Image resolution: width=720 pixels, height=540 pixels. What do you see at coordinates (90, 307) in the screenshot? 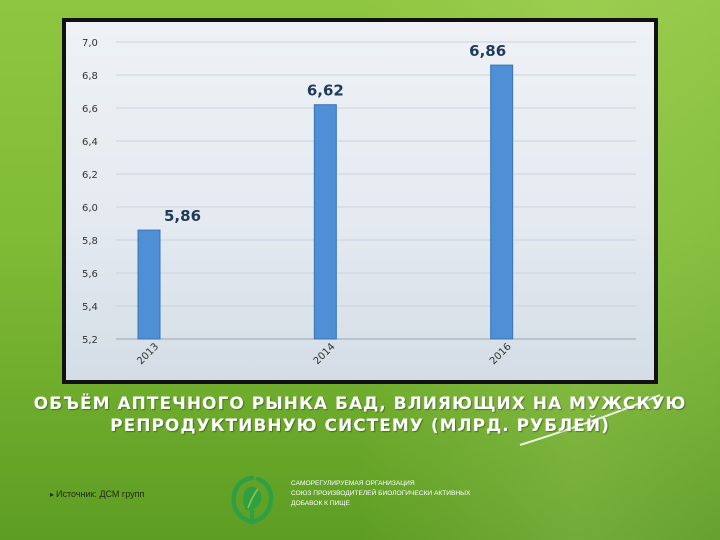
I see `y-tick-label: 5,4` at bounding box center [90, 307].